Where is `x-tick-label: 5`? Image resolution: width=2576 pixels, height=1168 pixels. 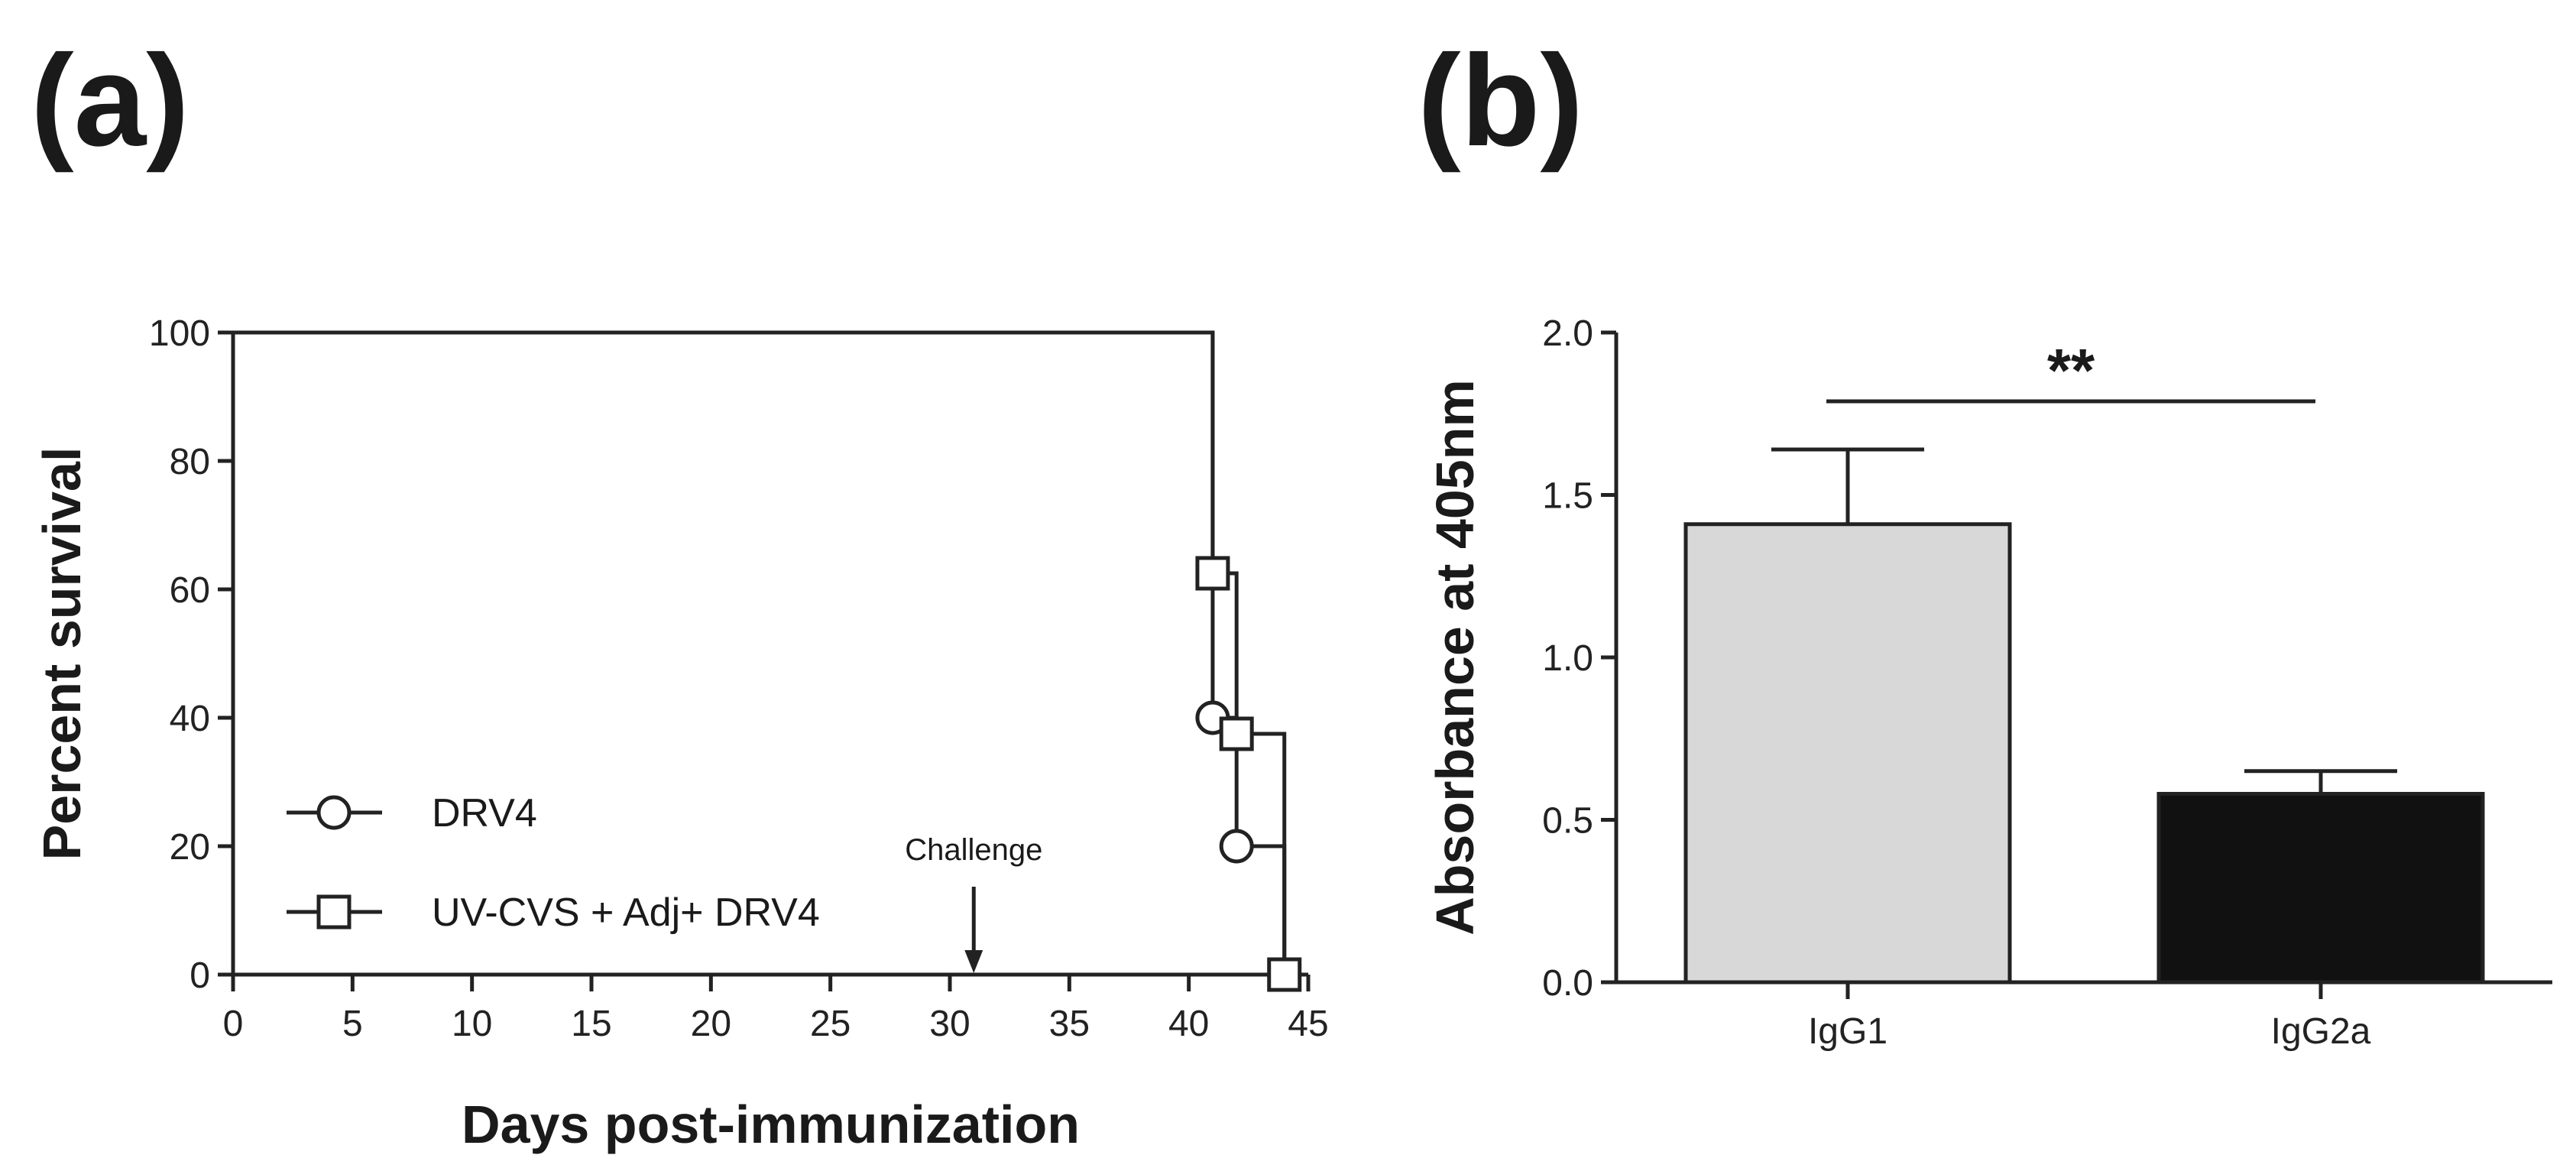
x-tick-label: 5 is located at coordinates (352, 1024).